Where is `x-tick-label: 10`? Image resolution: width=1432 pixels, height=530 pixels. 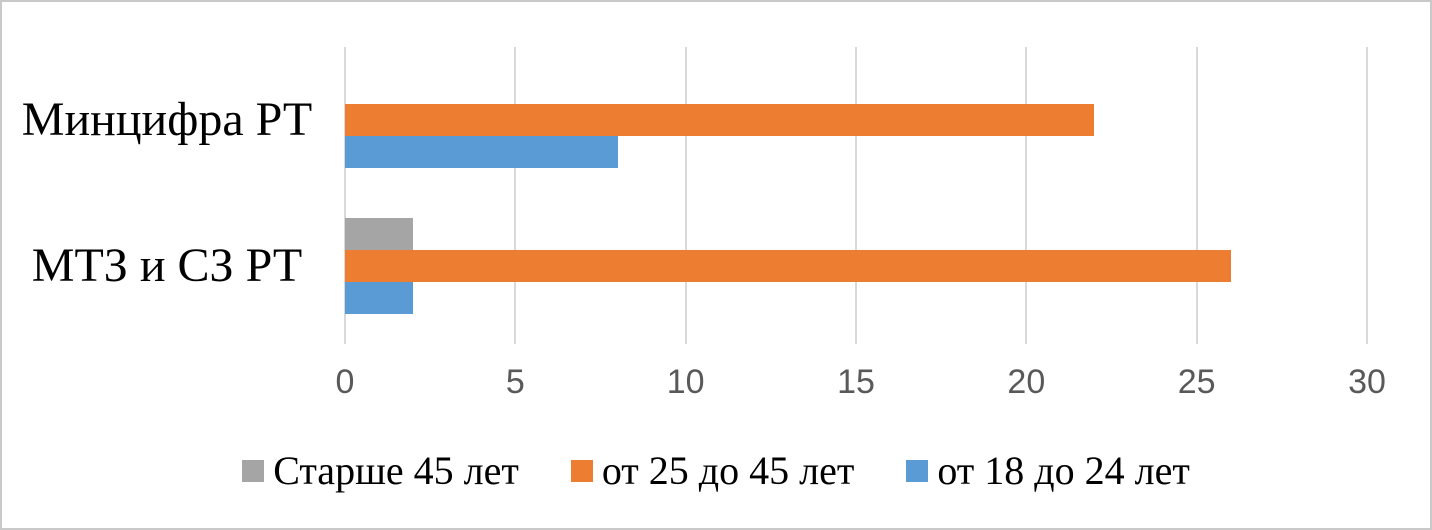 x-tick-label: 10 is located at coordinates (685, 382).